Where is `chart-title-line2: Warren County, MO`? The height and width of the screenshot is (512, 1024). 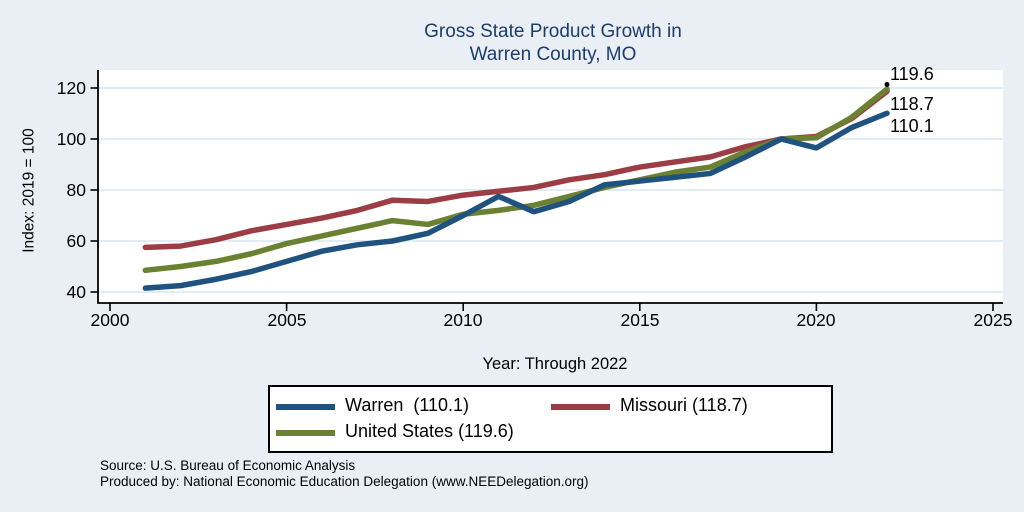
chart-title-line2: Warren County, MO is located at coordinates (553, 54).